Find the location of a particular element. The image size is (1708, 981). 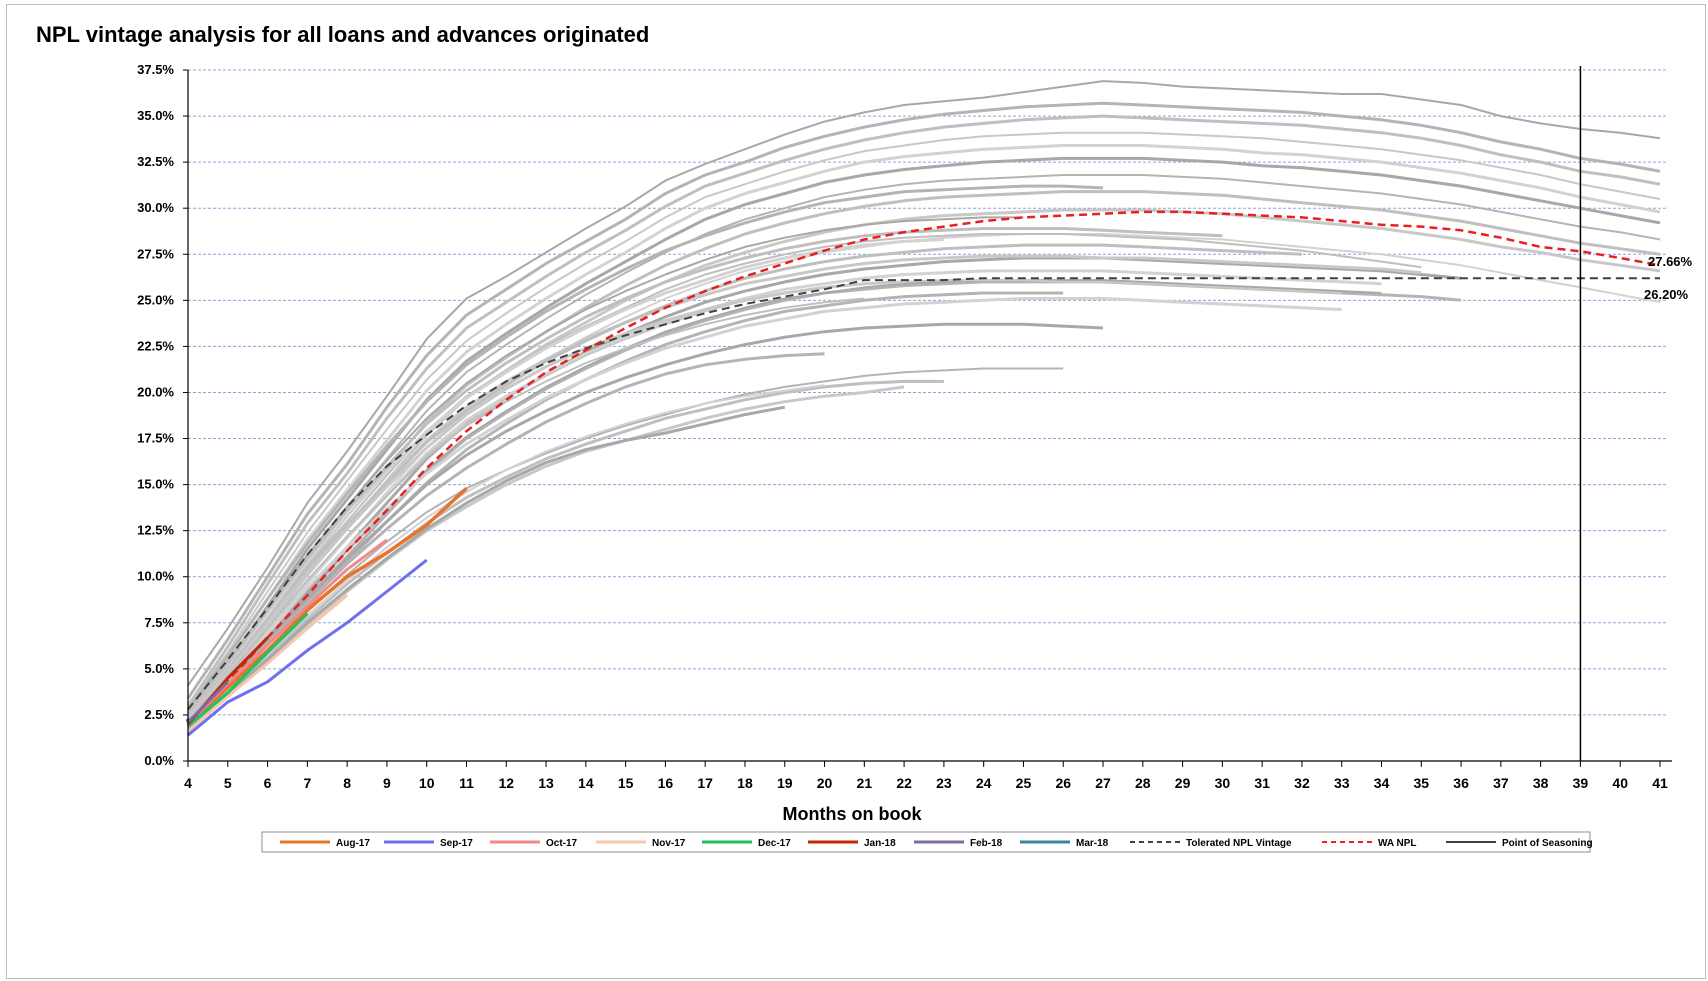

x-tick-label: 40 is located at coordinates (1620, 783).